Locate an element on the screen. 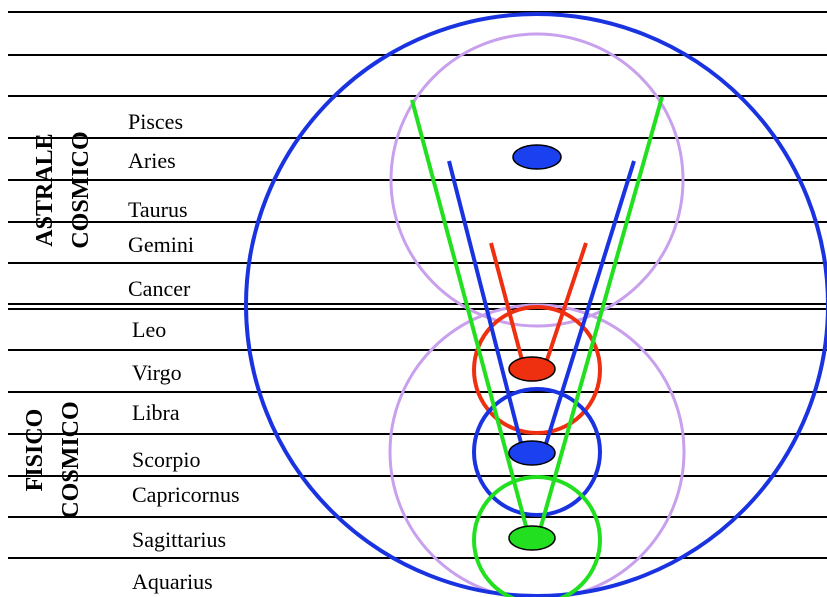  sign-label: Taurus is located at coordinates (158, 209).